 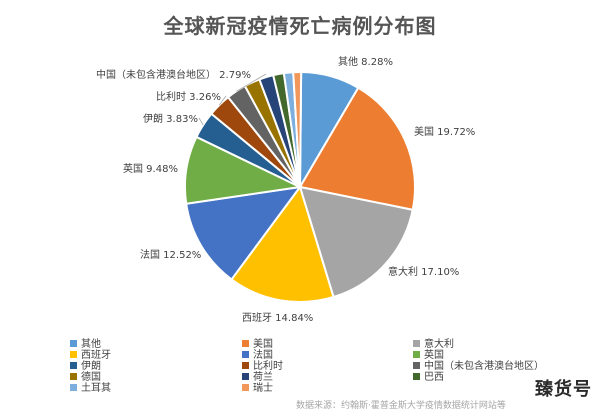 I want to click on legend-label-7: 比利时, so click(x=268, y=366).